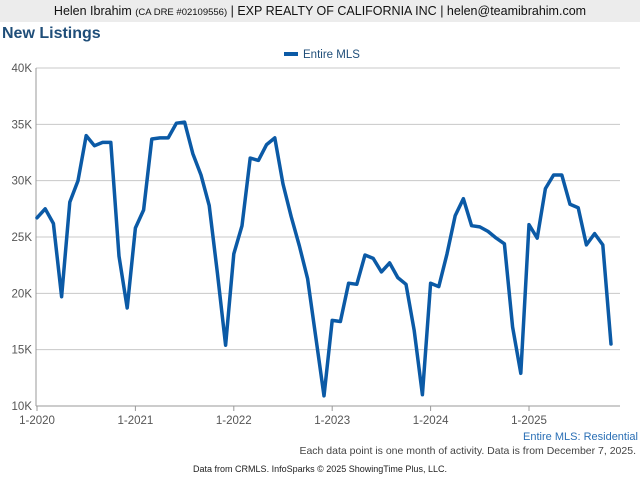 The image size is (640, 480). What do you see at coordinates (580, 435) in the screenshot?
I see `series-label: Entire MLS: Residential` at bounding box center [580, 435].